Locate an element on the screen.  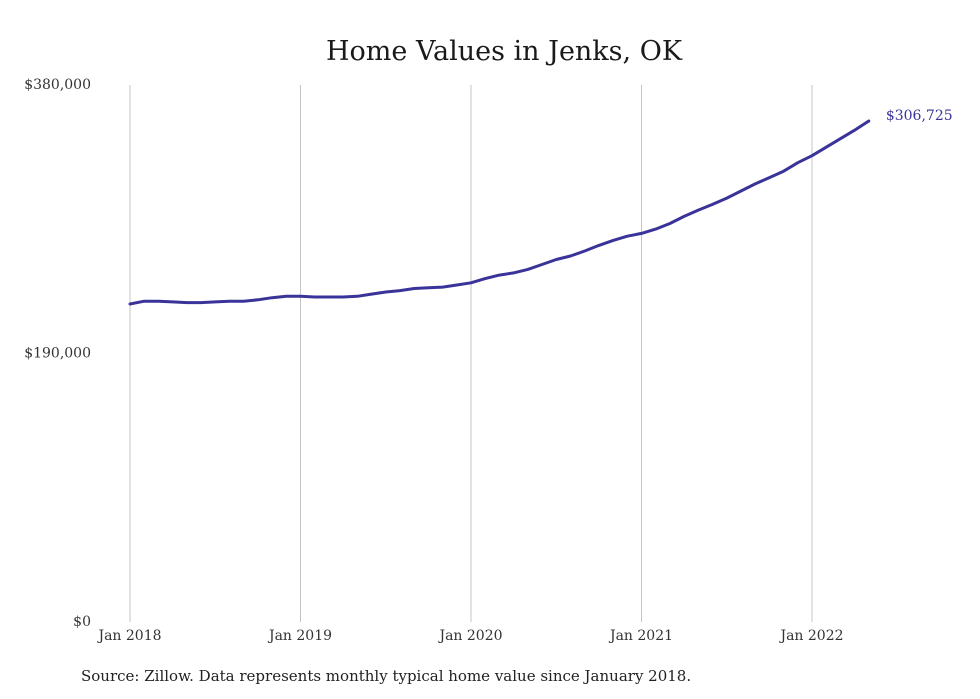
end-value-label: $306,725 is located at coordinates (919, 116).